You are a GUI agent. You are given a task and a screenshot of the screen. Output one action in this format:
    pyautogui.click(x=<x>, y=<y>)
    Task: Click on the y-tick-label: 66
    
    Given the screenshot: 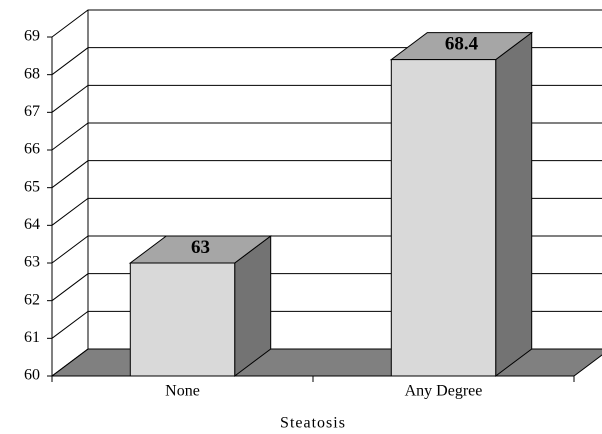 What is the action you would take?
    pyautogui.click(x=32, y=149)
    